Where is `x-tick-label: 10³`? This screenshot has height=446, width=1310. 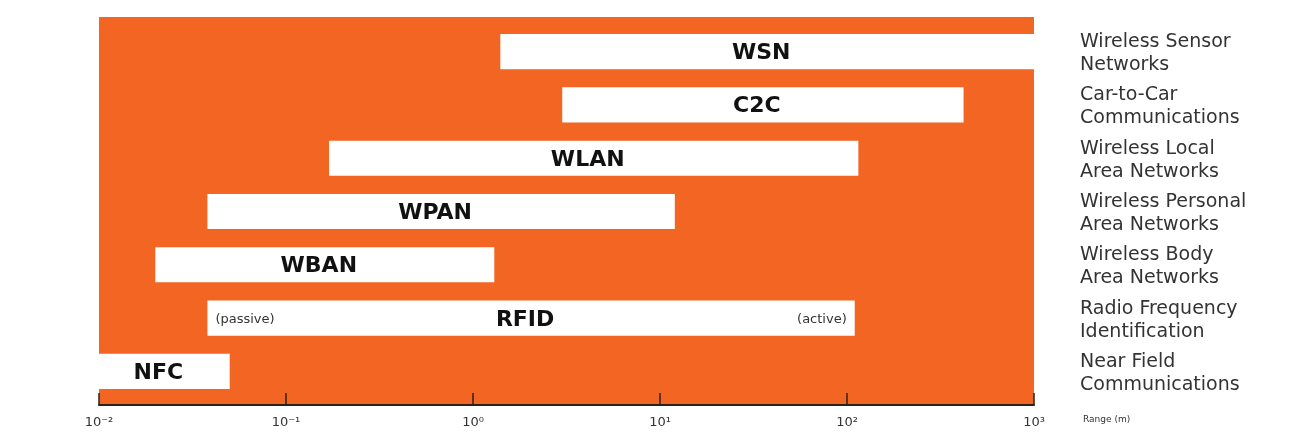 x-tick-label: 10³ is located at coordinates (1034, 421).